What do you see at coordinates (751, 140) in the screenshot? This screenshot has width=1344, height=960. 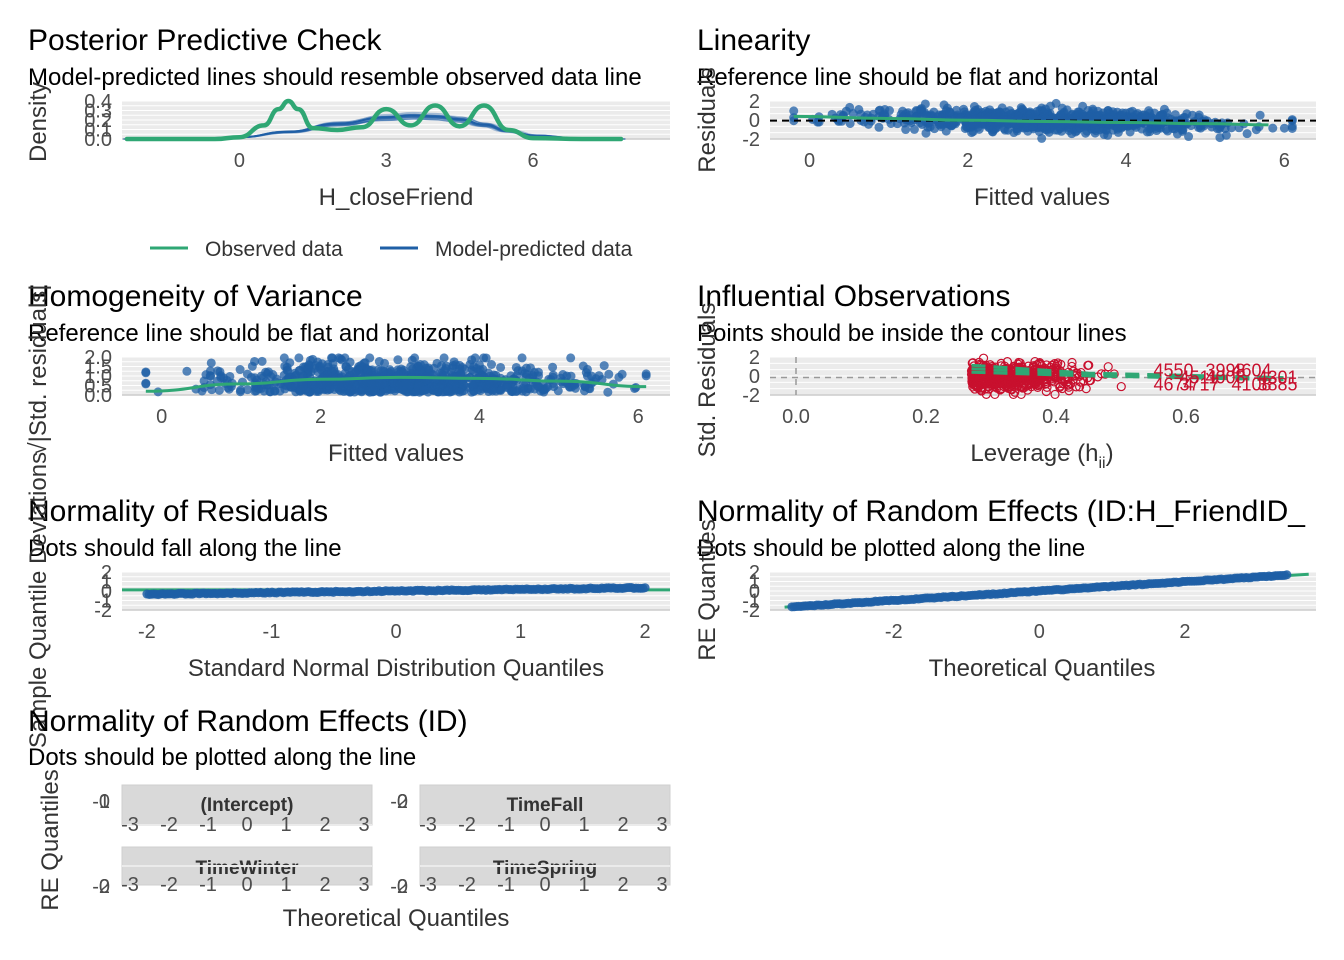 I see `lin-ytick-label: -2` at bounding box center [751, 140].